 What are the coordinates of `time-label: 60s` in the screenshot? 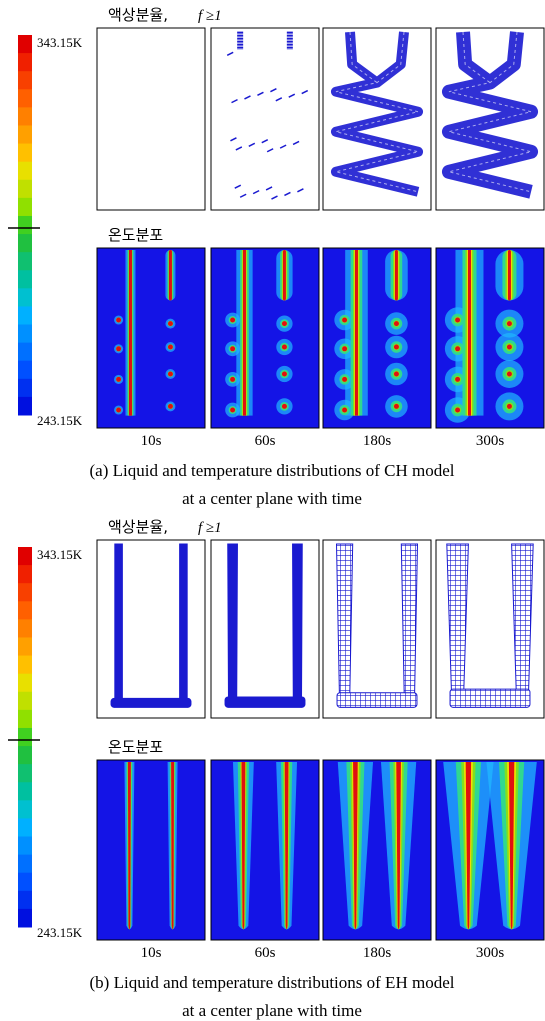 It's located at (265, 441).